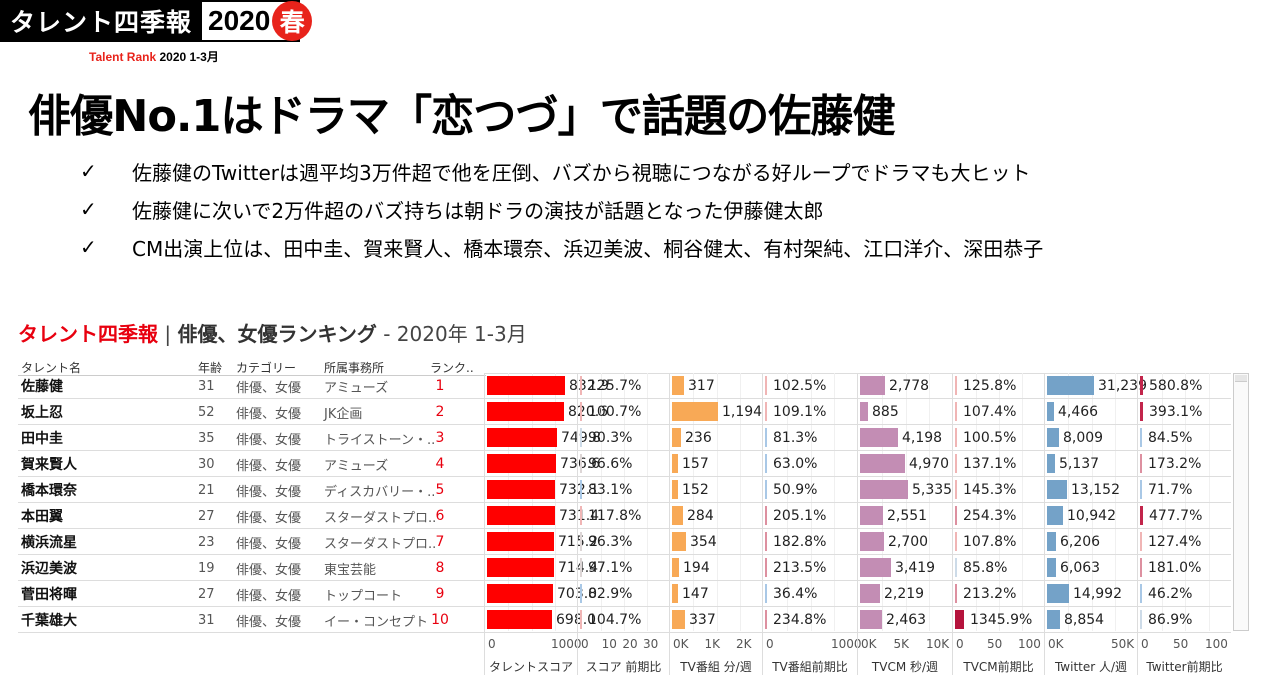 This screenshot has width=1263, height=684. What do you see at coordinates (810, 490) in the screenshot?
I see `measure-row: 50.9%` at bounding box center [810, 490].